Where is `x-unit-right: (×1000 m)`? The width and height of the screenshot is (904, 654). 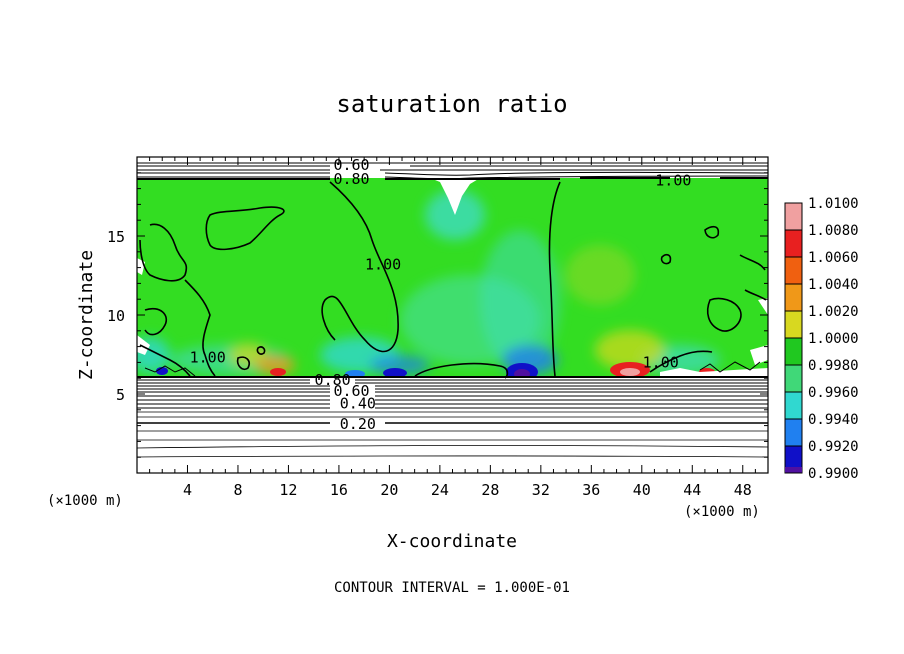 x-unit-right: (×1000 m) is located at coordinates (722, 512).